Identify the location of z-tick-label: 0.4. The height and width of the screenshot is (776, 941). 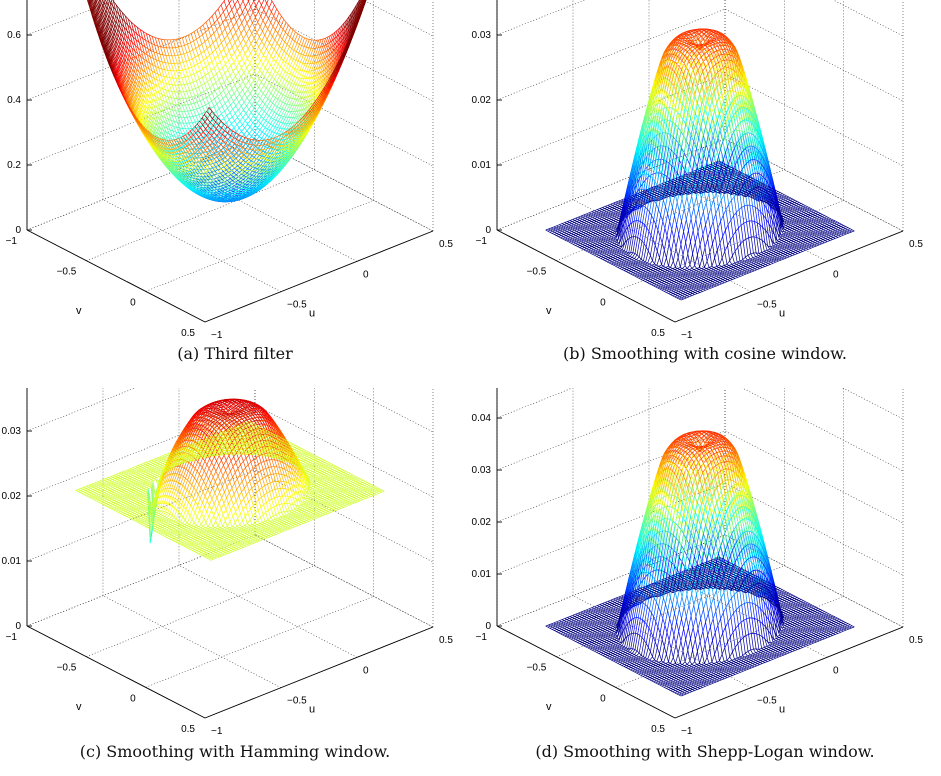
(14, 100).